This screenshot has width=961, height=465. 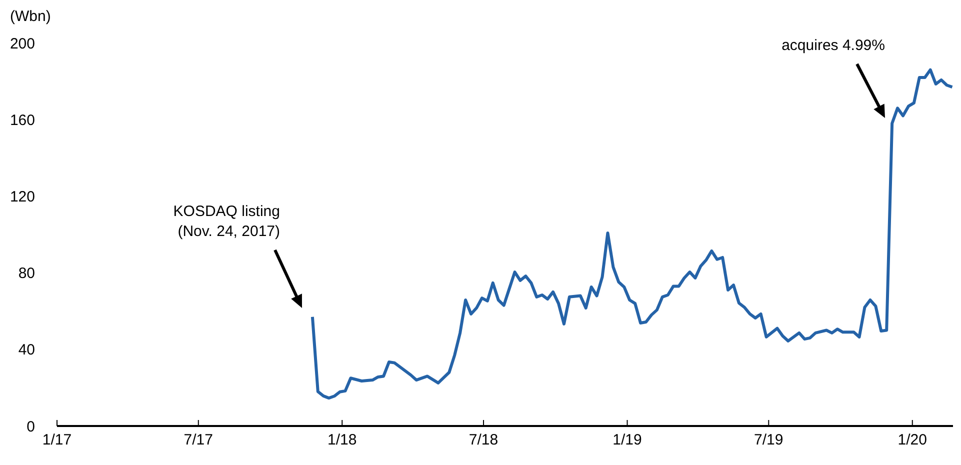 I want to click on y-tick-label: 0, so click(x=30, y=427).